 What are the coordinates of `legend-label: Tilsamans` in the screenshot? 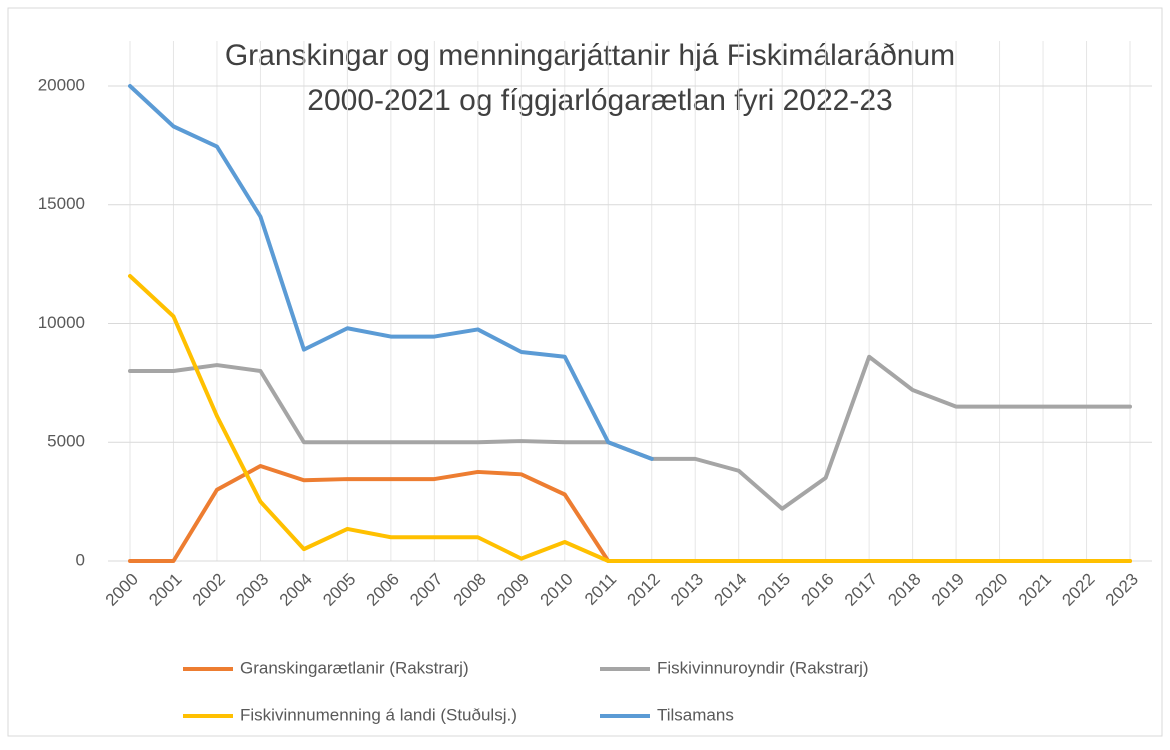 It's located at (695, 714).